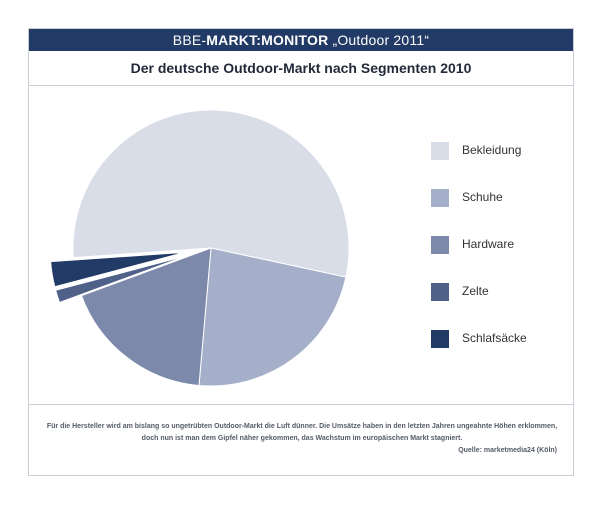 This screenshot has width=603, height=508. What do you see at coordinates (507, 450) in the screenshot?
I see `source-credit: Quelle: marketmedia24 (Köln)` at bounding box center [507, 450].